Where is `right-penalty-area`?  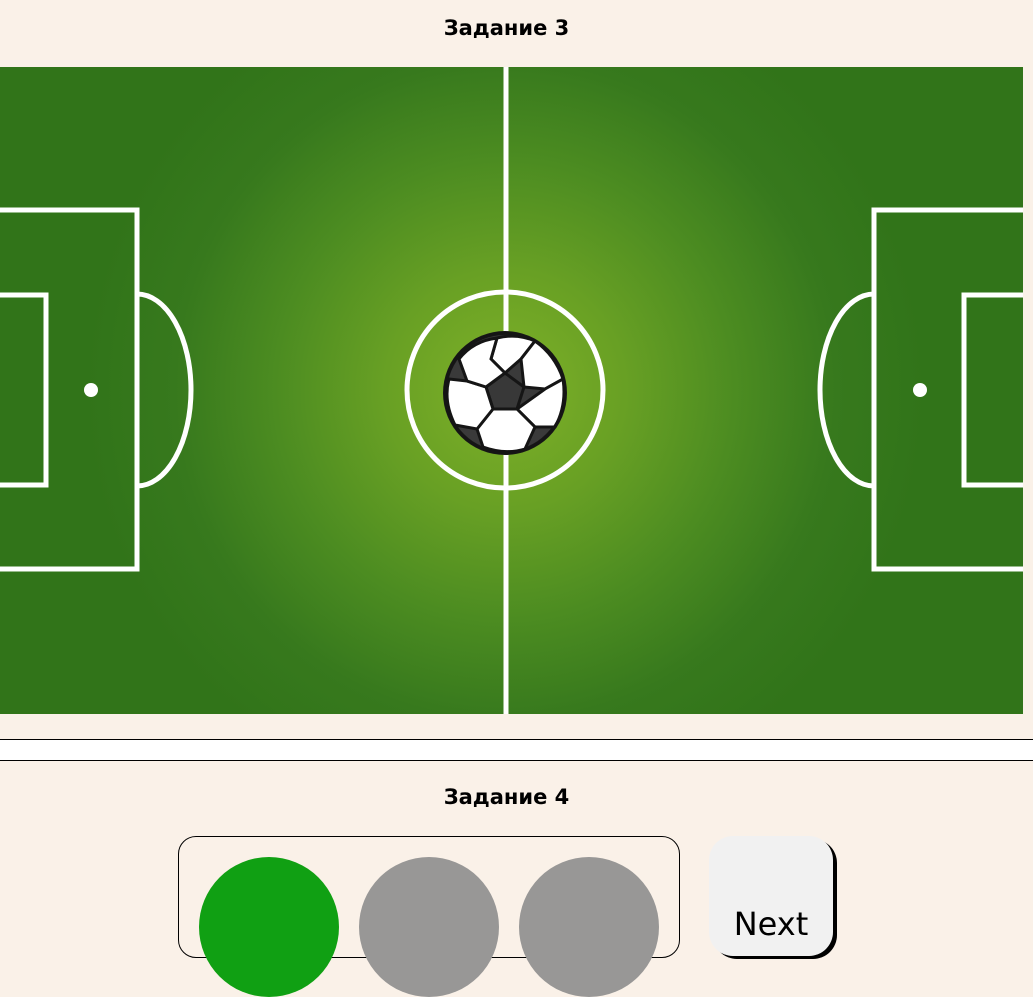 right-penalty-area is located at coordinates (947, 389).